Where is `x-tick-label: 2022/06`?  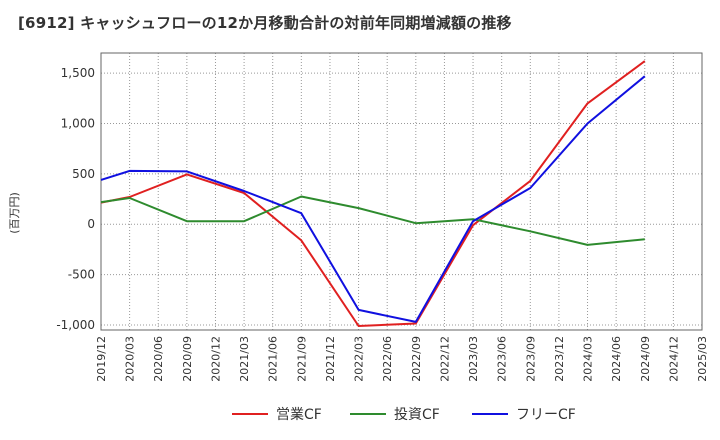
x-tick-label: 2022/06 is located at coordinates (387, 359).